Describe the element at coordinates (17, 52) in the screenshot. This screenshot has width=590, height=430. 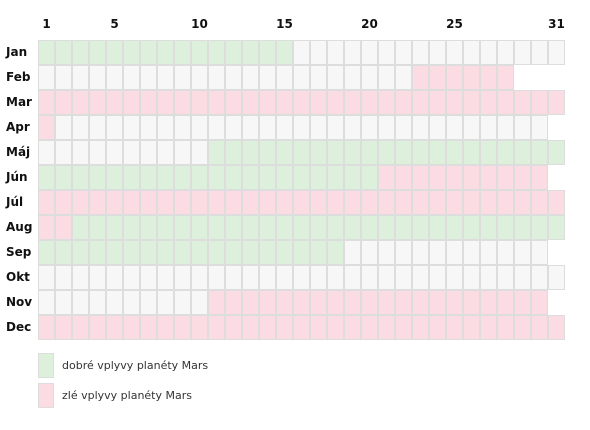
I see `month-label: Jan` at that location.